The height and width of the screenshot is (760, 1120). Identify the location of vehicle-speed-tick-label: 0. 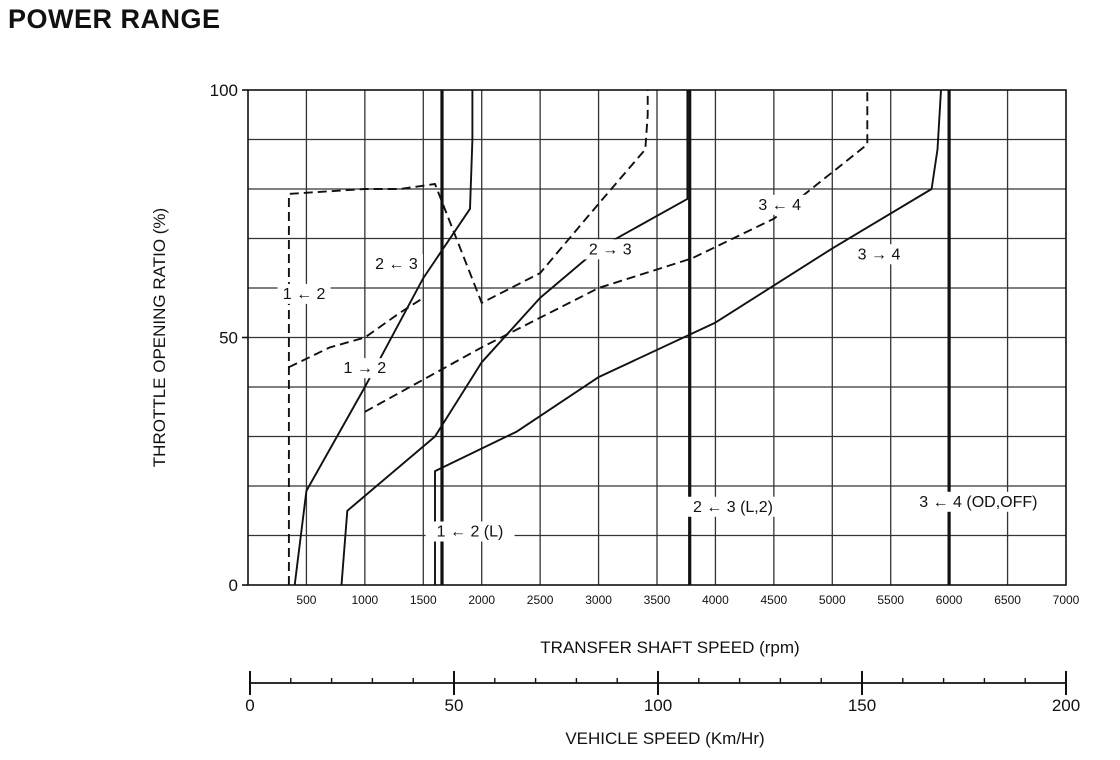
(249, 705).